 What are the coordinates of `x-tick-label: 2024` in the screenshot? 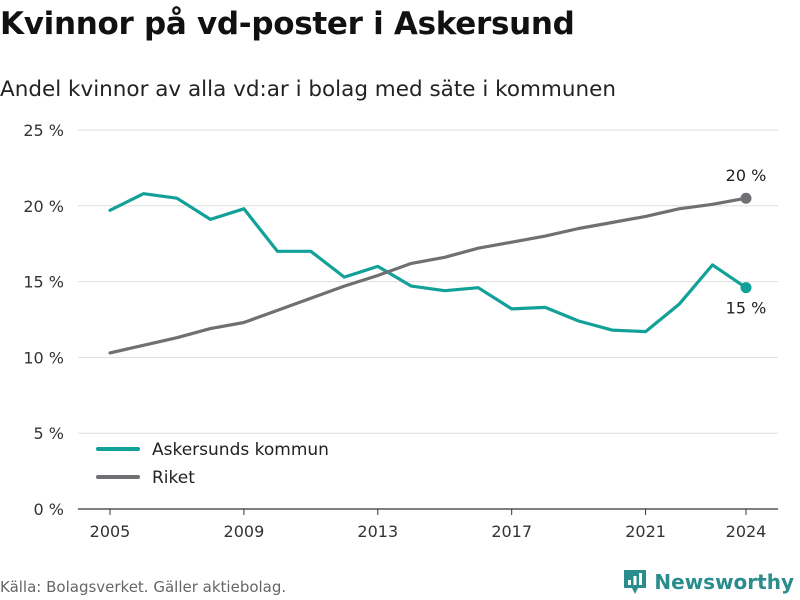 It's located at (746, 531).